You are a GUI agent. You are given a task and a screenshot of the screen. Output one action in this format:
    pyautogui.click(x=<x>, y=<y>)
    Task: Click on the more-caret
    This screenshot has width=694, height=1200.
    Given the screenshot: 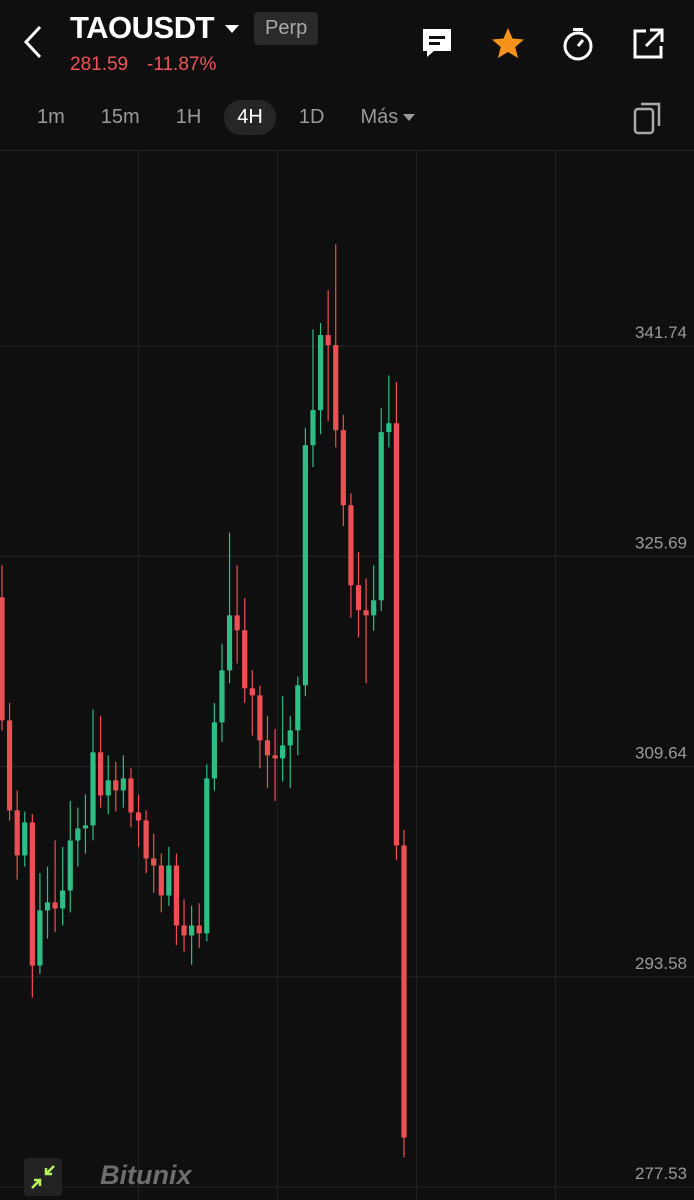 What is the action you would take?
    pyautogui.click(x=409, y=118)
    